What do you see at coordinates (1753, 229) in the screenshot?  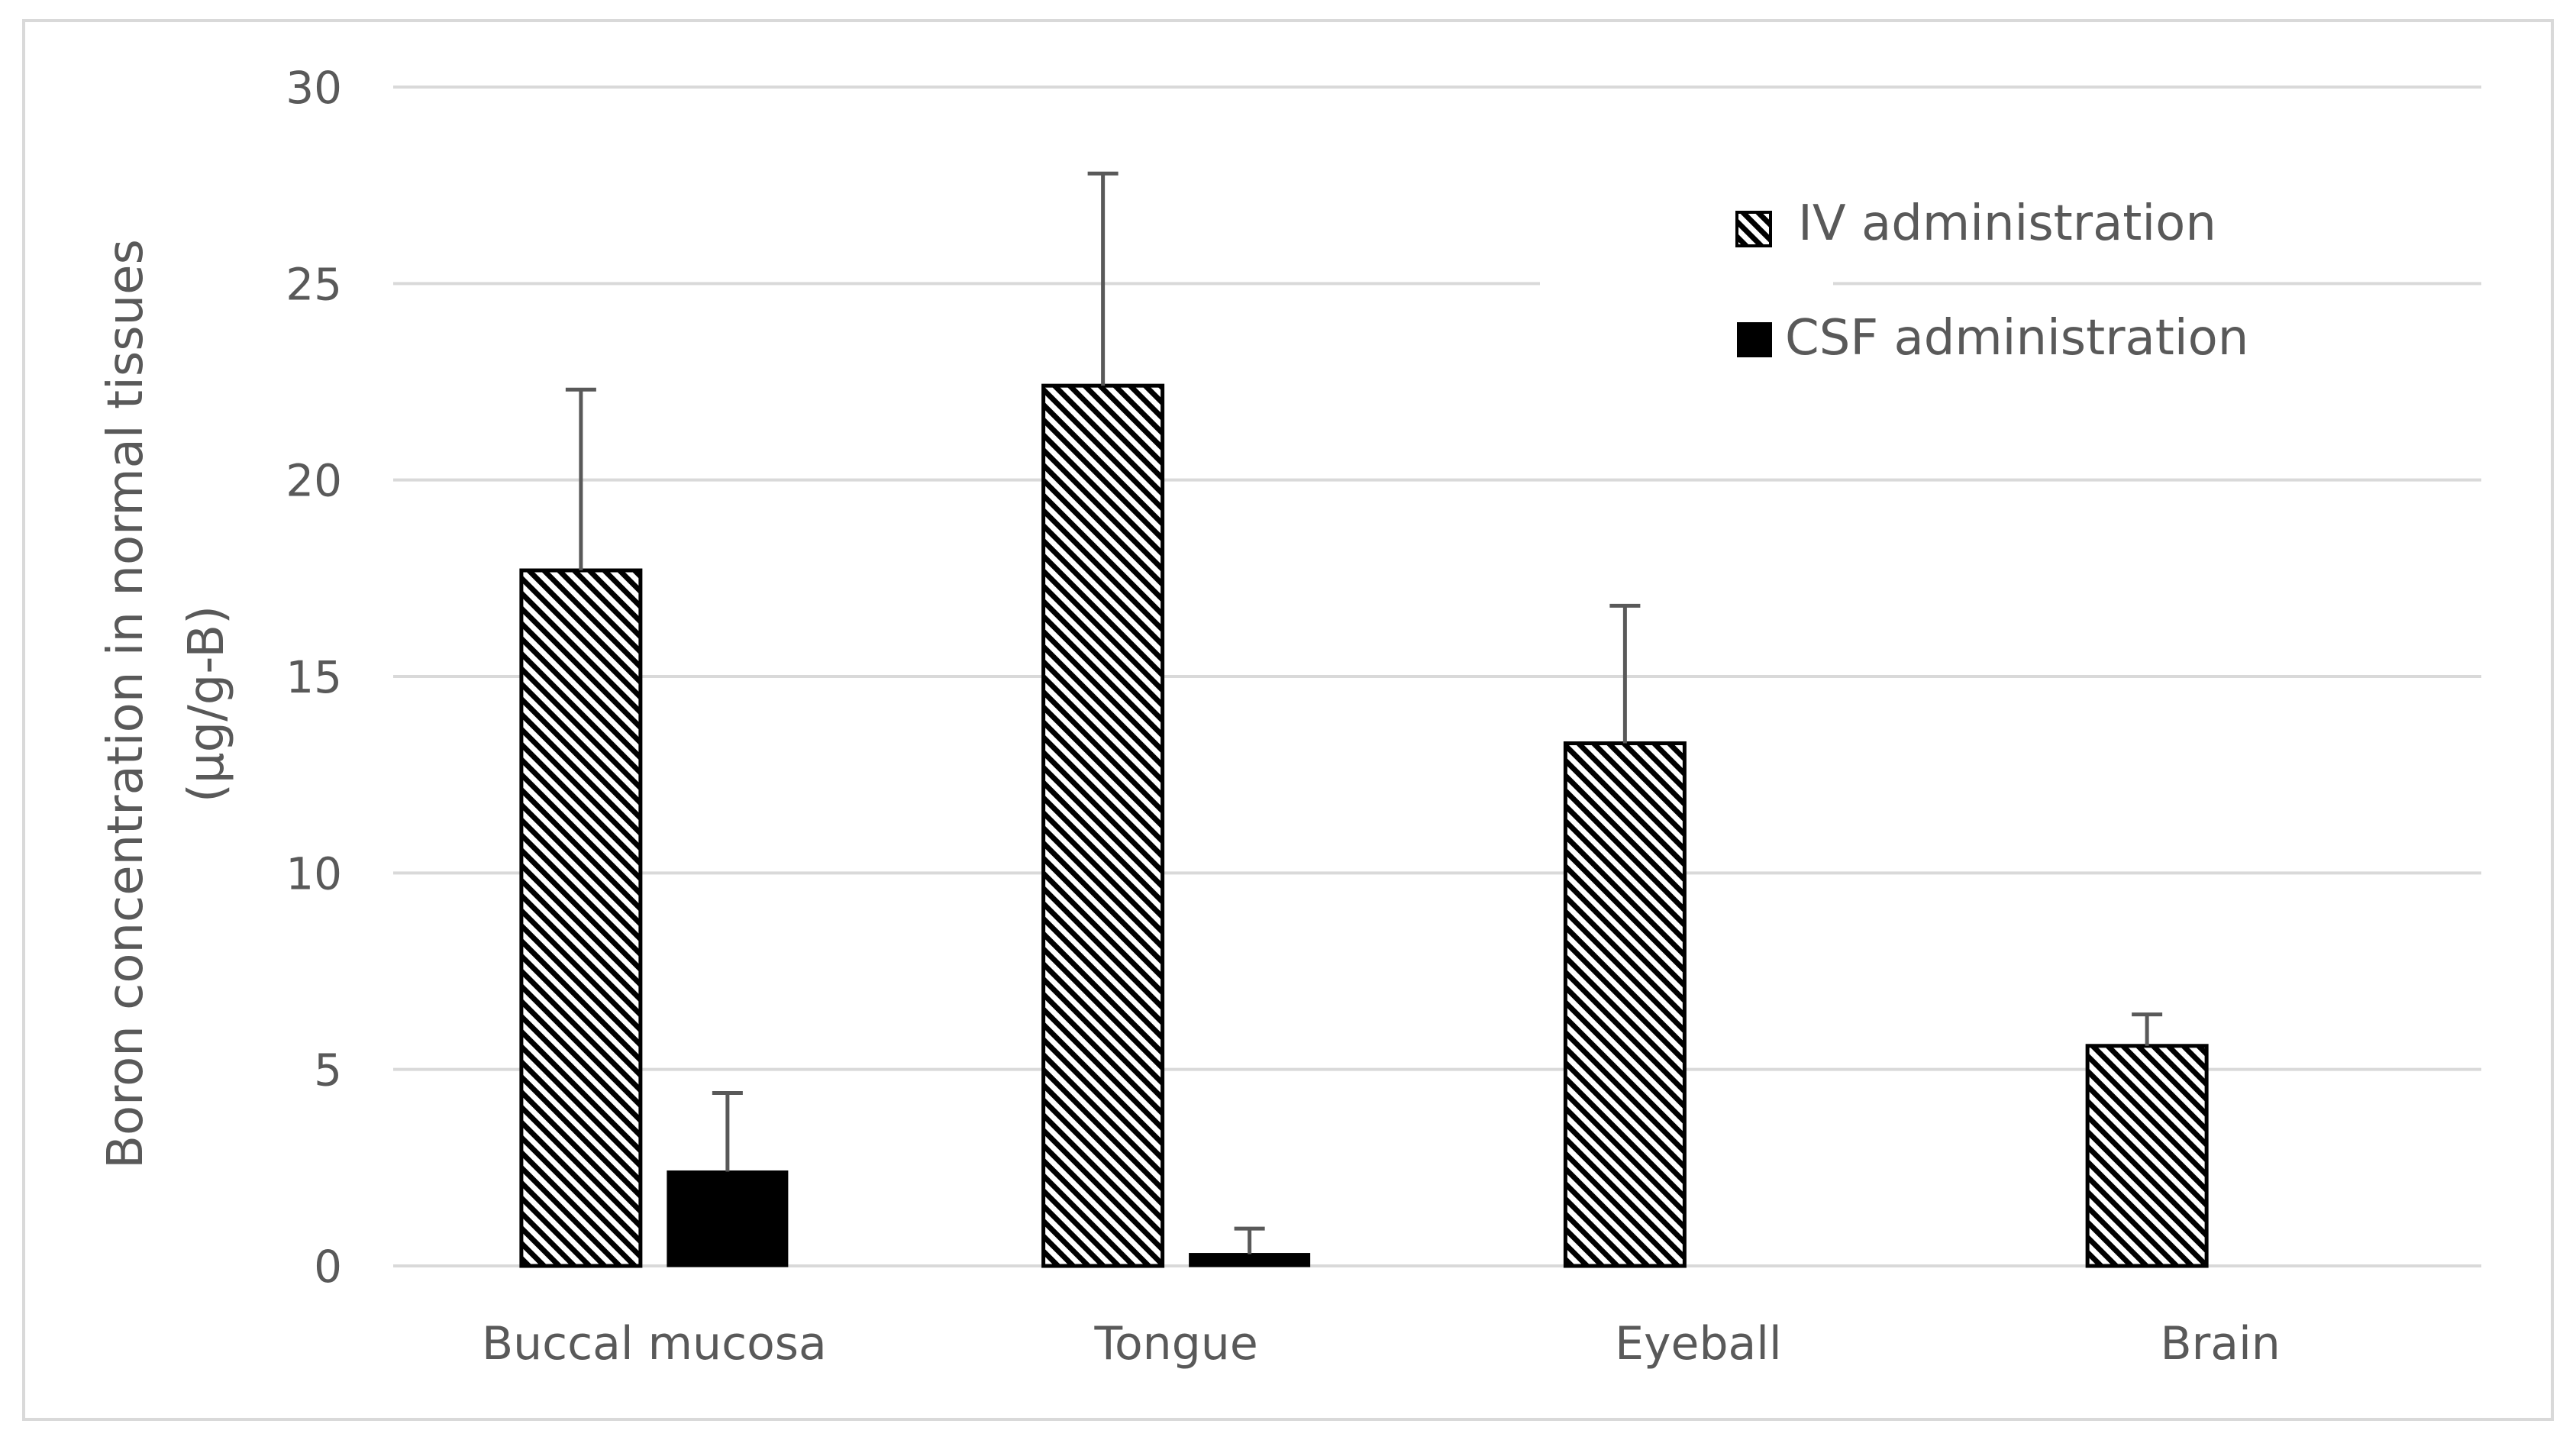 I see `legend-iv-swatch` at bounding box center [1753, 229].